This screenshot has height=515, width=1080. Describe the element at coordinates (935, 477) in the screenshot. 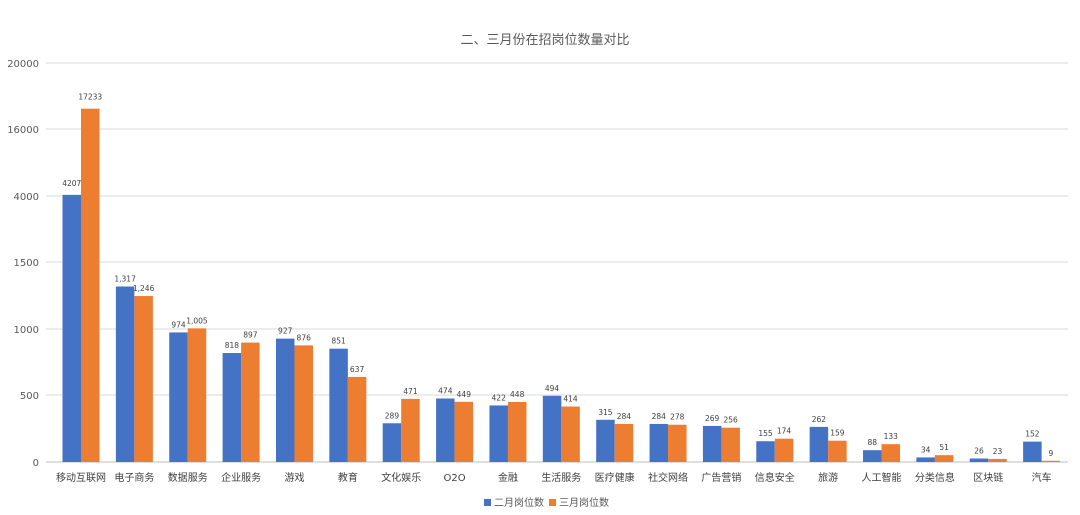

I see `x-tick-label: 分类信息` at that location.